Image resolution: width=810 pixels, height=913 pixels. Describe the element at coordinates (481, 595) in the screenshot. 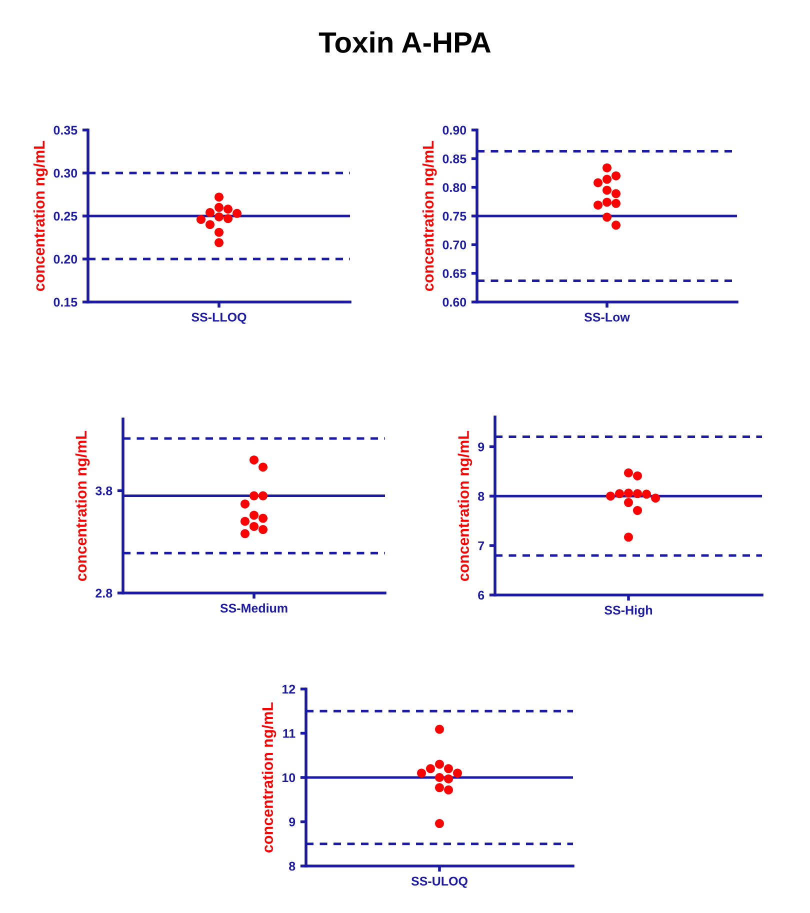

I see `y-tick-label: 6` at that location.